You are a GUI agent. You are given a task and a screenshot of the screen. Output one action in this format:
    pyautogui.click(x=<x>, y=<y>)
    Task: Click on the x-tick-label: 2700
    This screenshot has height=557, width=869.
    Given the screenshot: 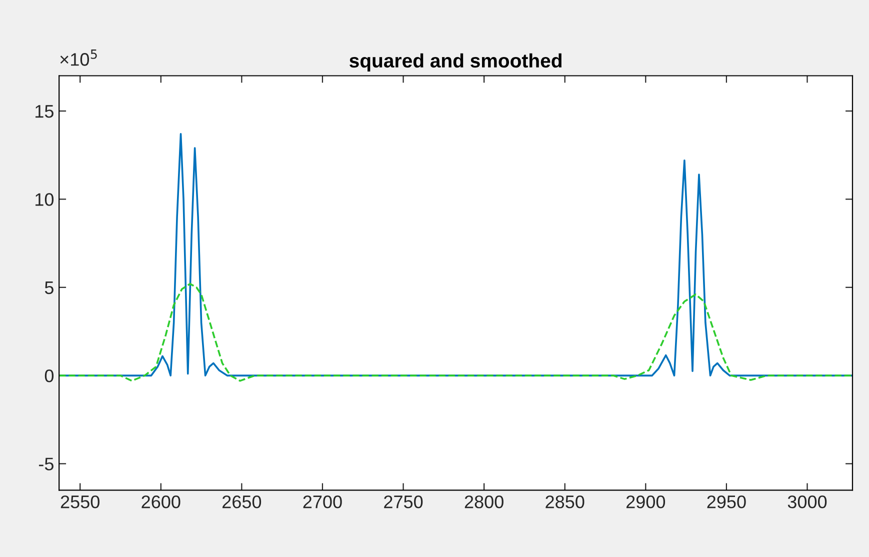 What is the action you would take?
    pyautogui.click(x=322, y=502)
    